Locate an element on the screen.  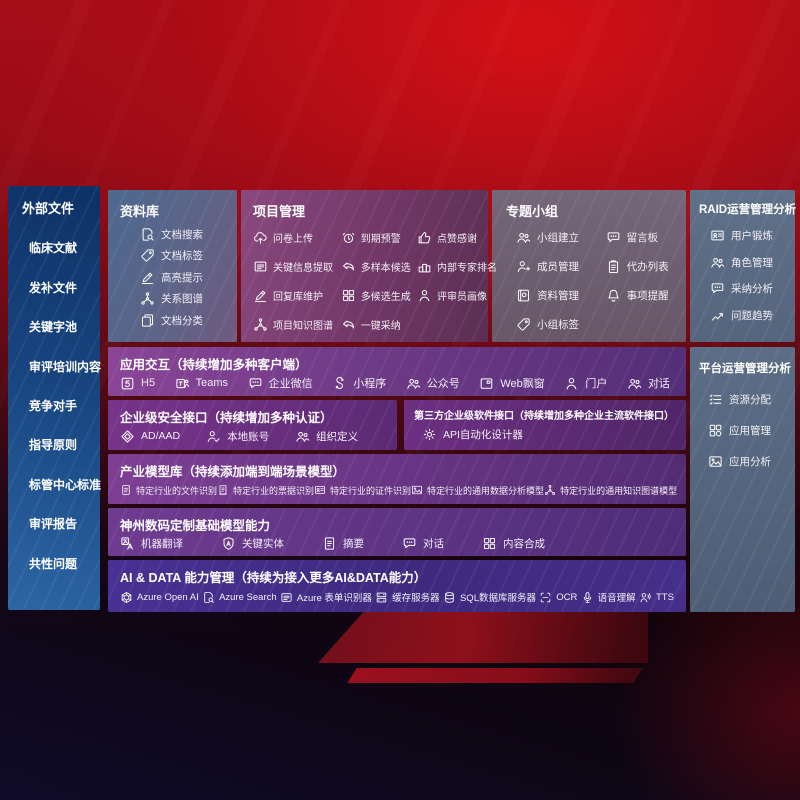
sidebar-item: 临床文献 is located at coordinates (53, 248).